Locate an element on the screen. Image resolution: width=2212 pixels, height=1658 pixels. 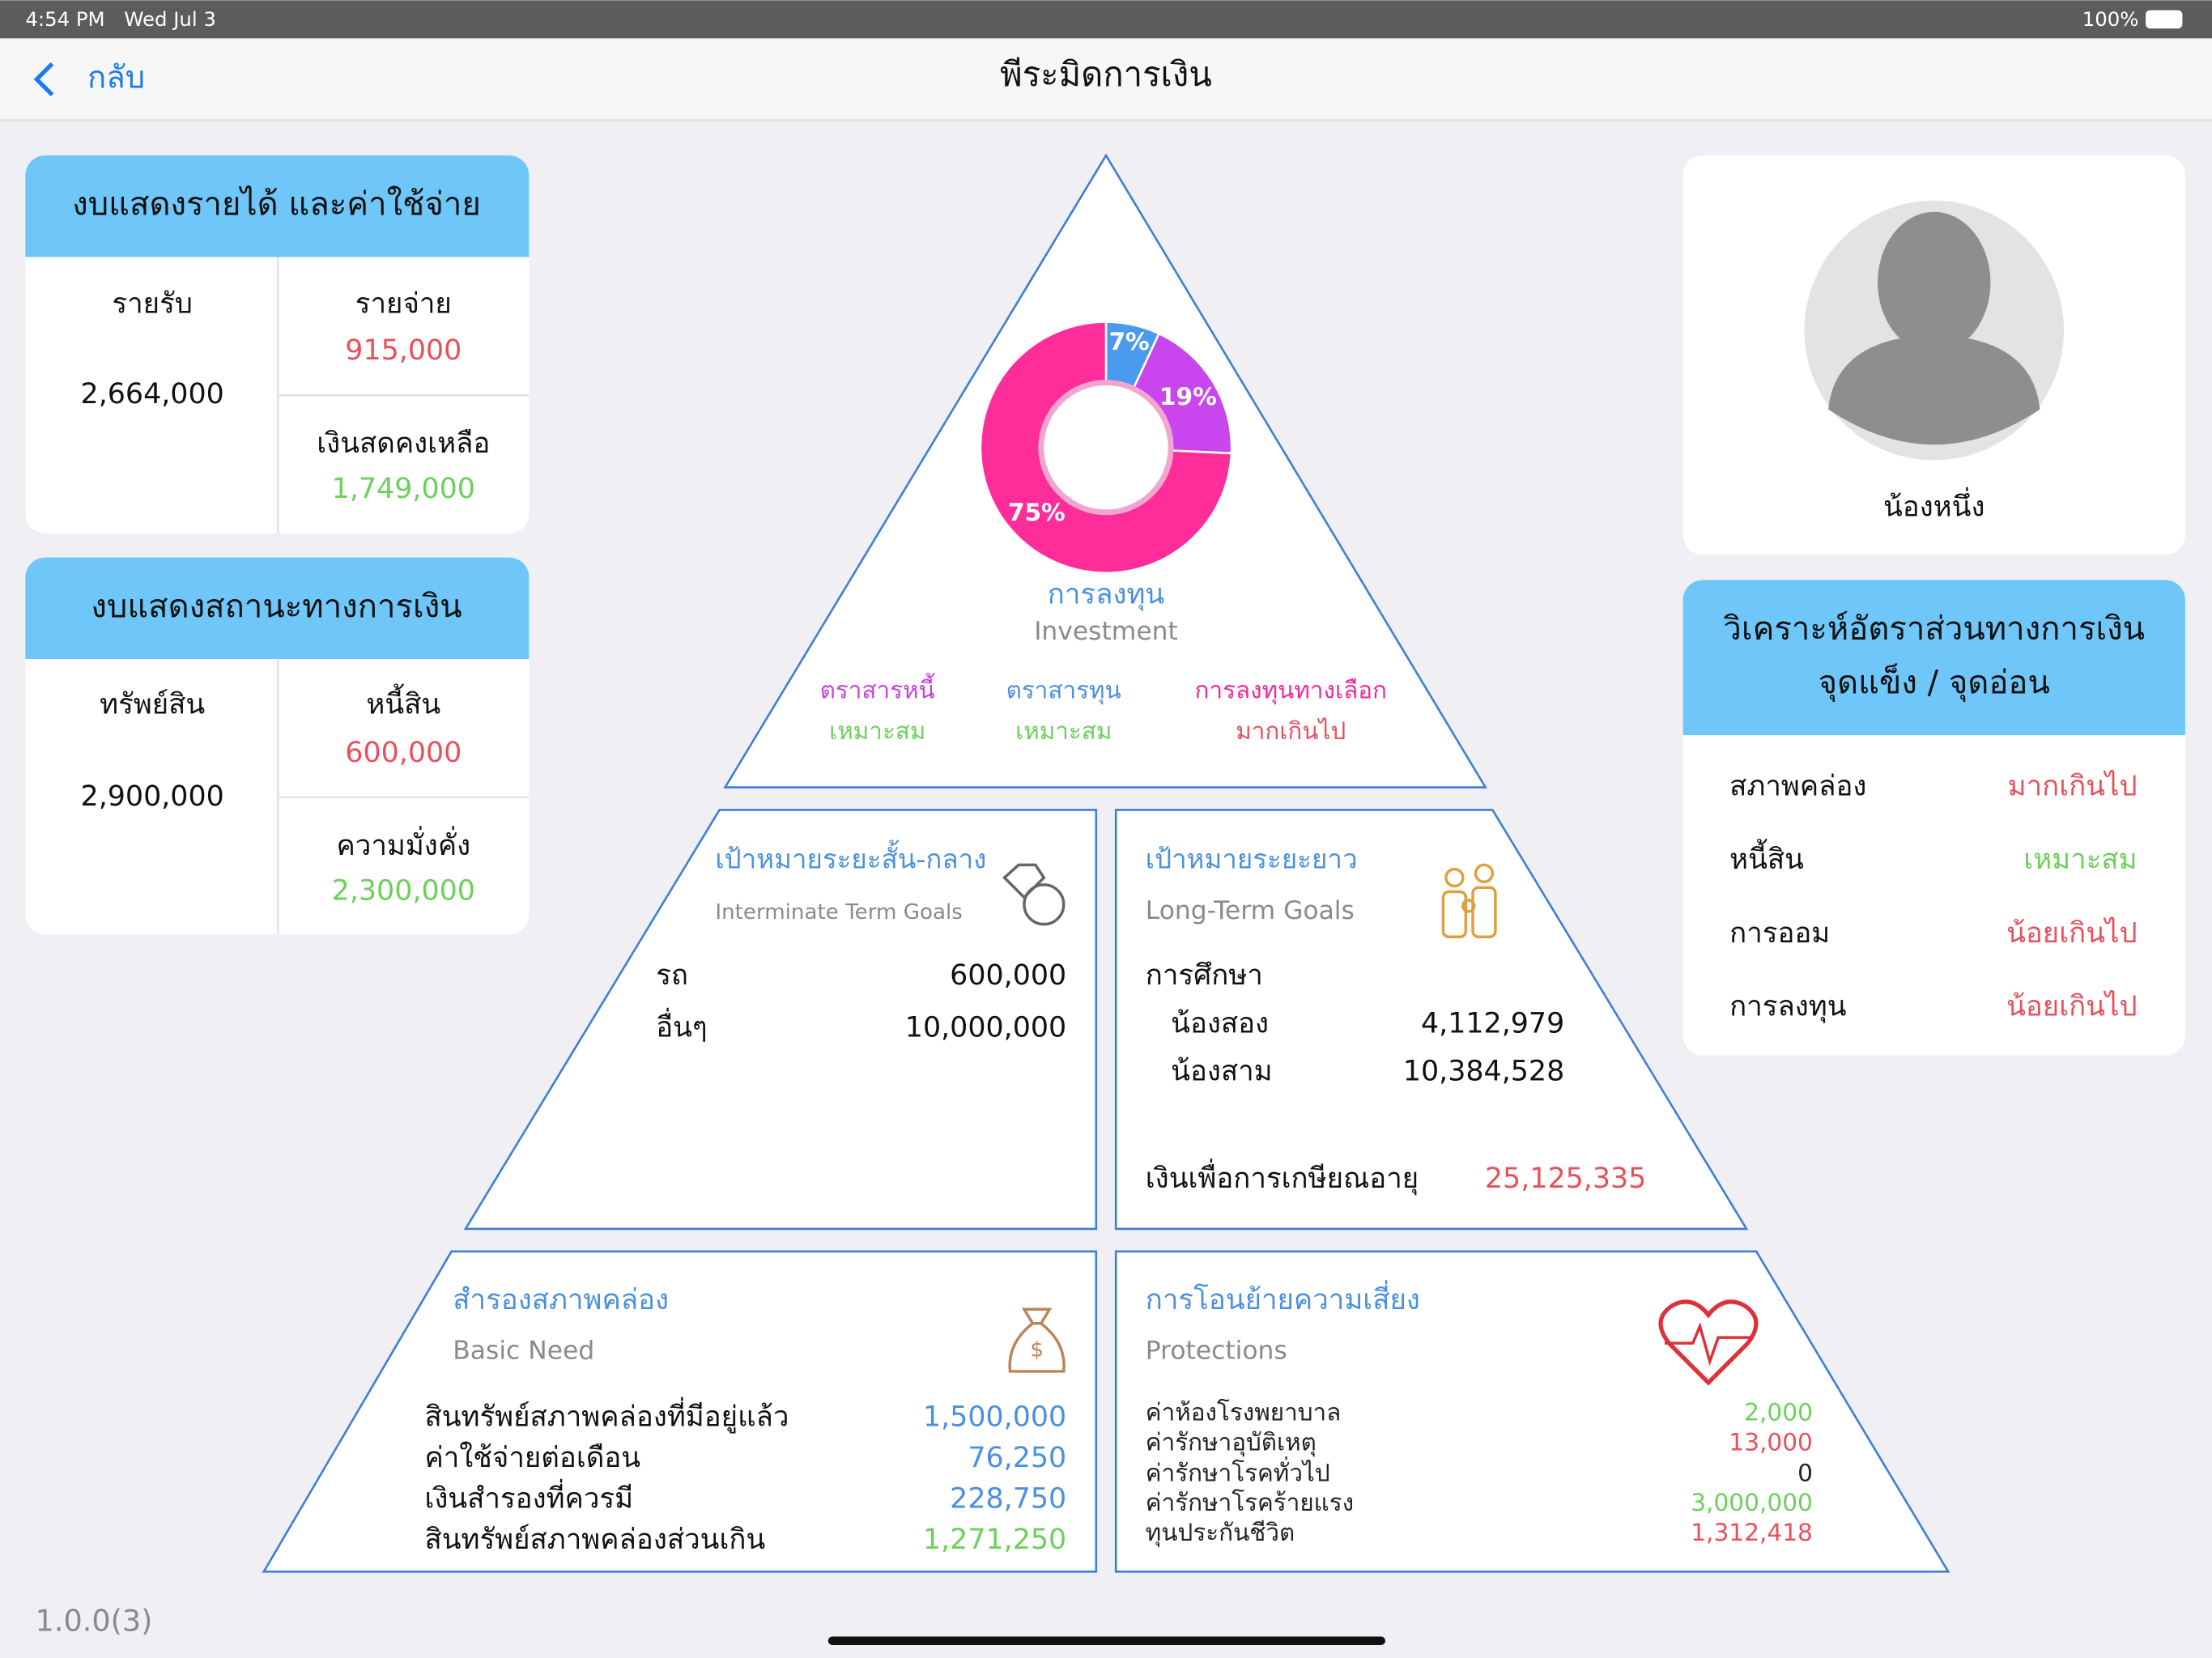
income-title: งบแสดงรายได้ และค่าใช้จ่าย is located at coordinates (276, 204).